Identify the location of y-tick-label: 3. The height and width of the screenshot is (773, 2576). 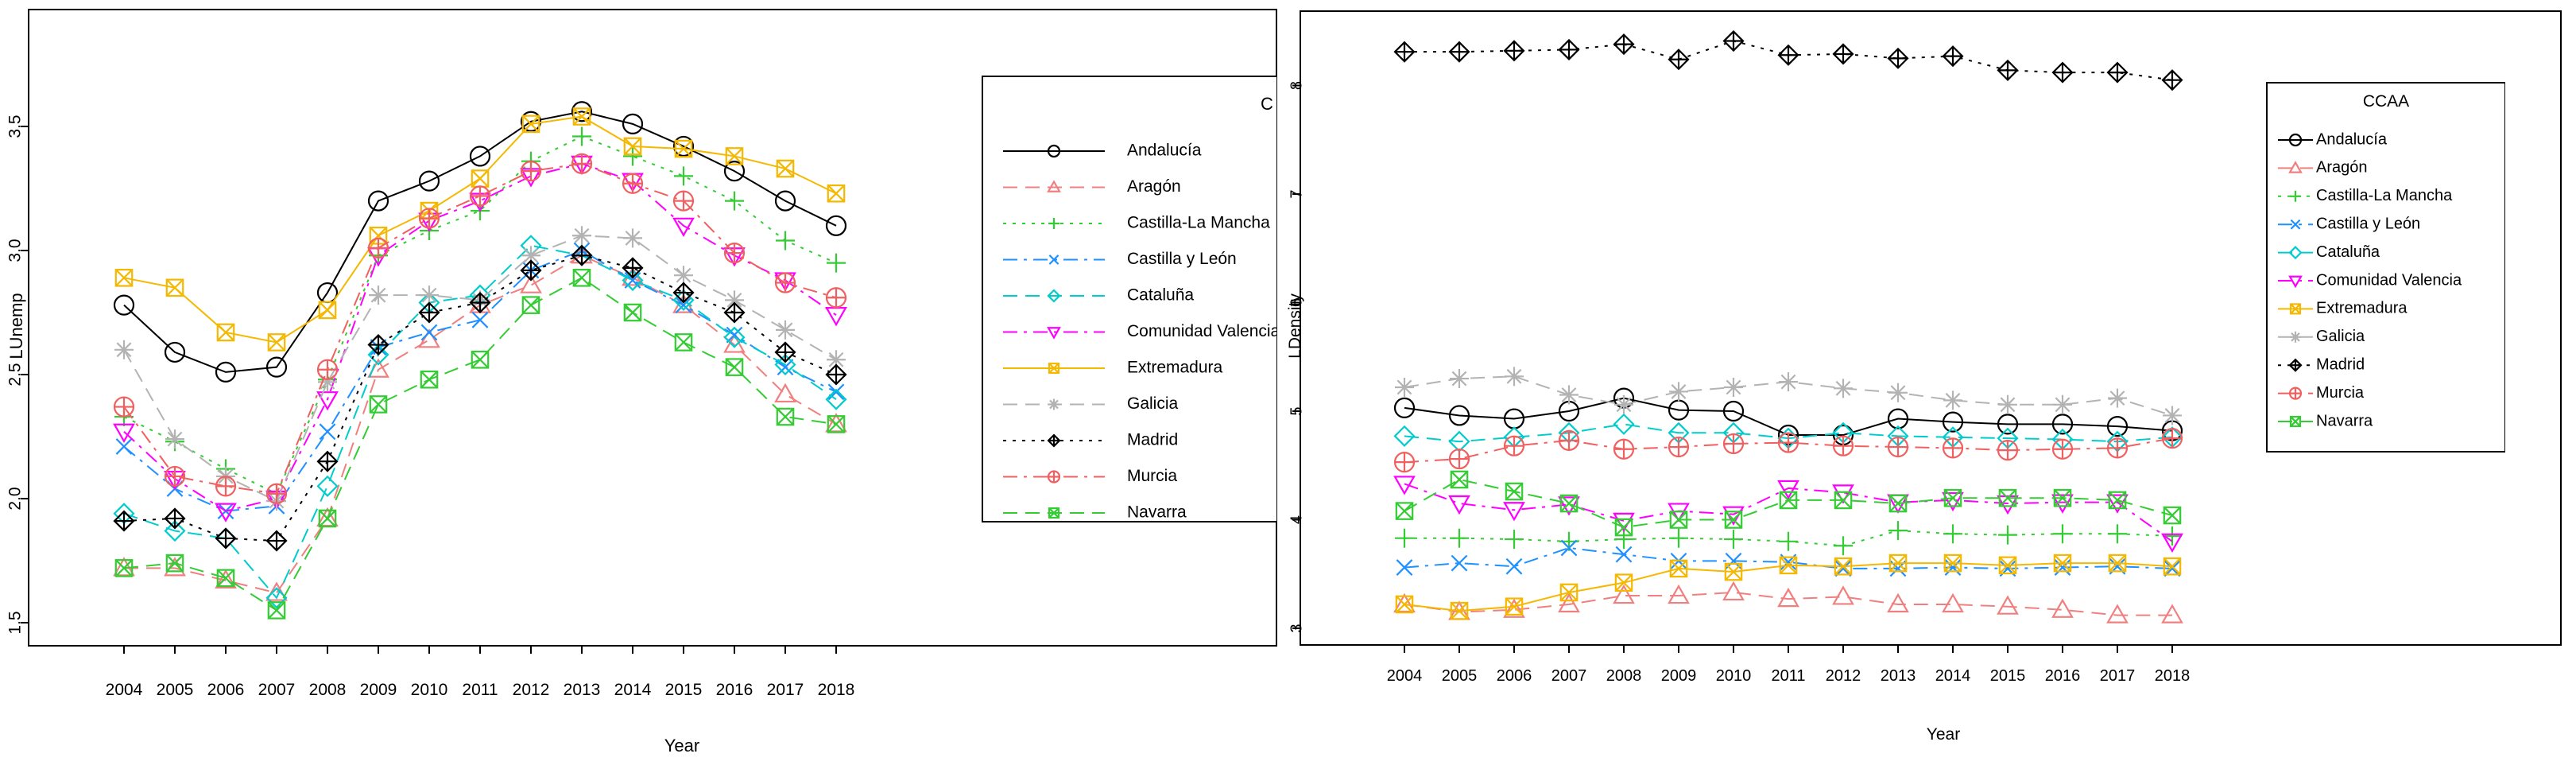
(1296, 627).